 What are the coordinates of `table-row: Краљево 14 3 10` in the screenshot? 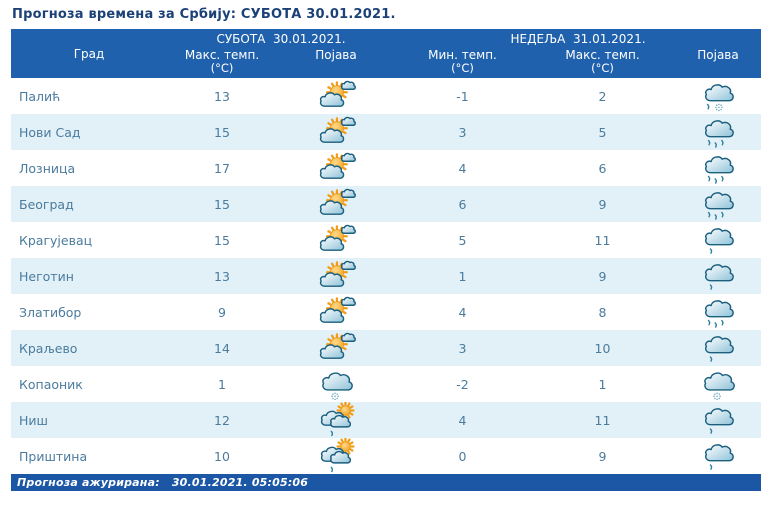 It's located at (386, 348).